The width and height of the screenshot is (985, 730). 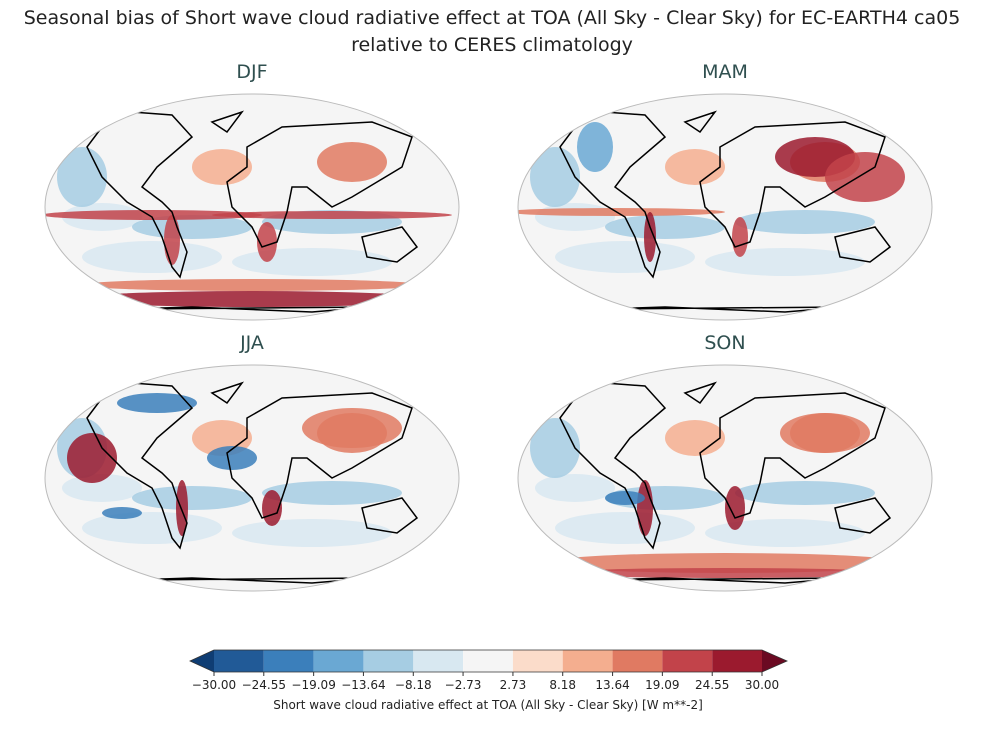 What do you see at coordinates (724, 343) in the screenshot?
I see `panel-title: SON` at bounding box center [724, 343].